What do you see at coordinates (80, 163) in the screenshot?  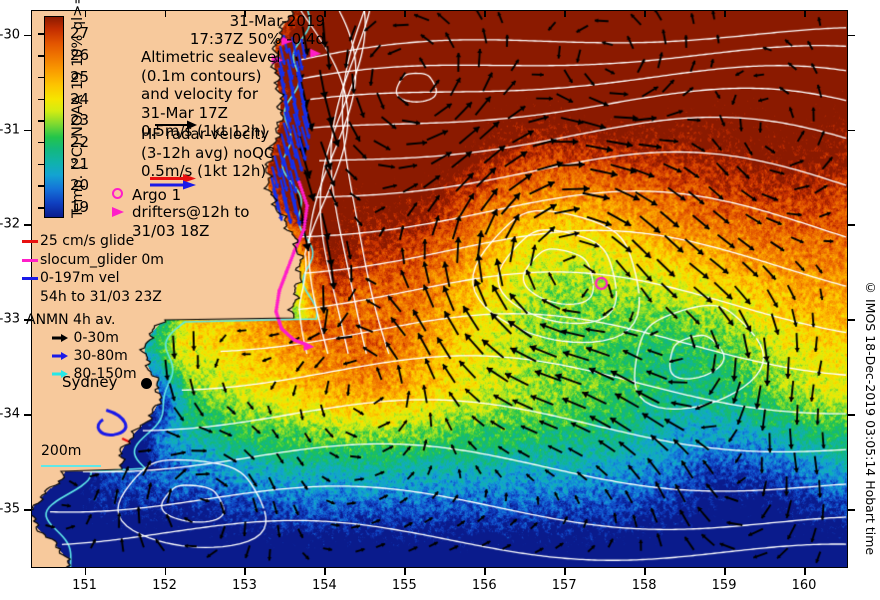 I see `colorbar-tick-label: 21` at bounding box center [80, 163].